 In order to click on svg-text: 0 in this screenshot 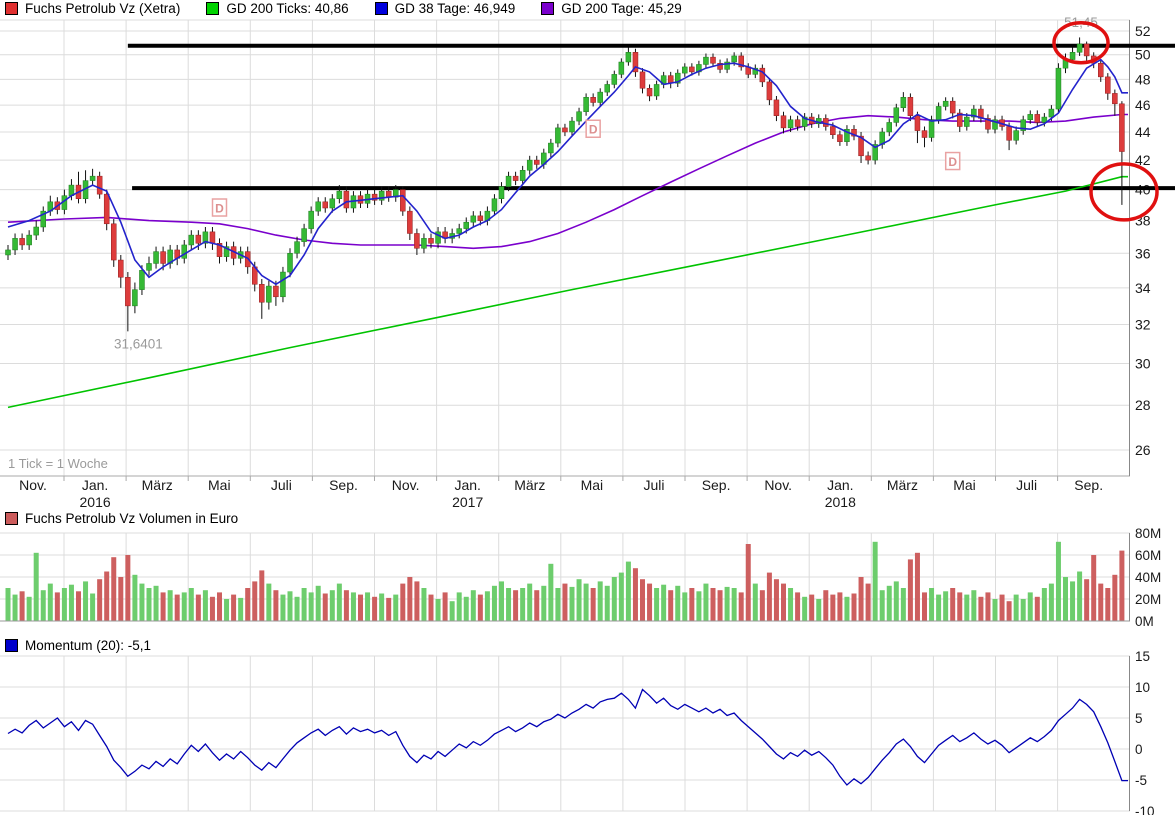, I will do `click(1139, 749)`.